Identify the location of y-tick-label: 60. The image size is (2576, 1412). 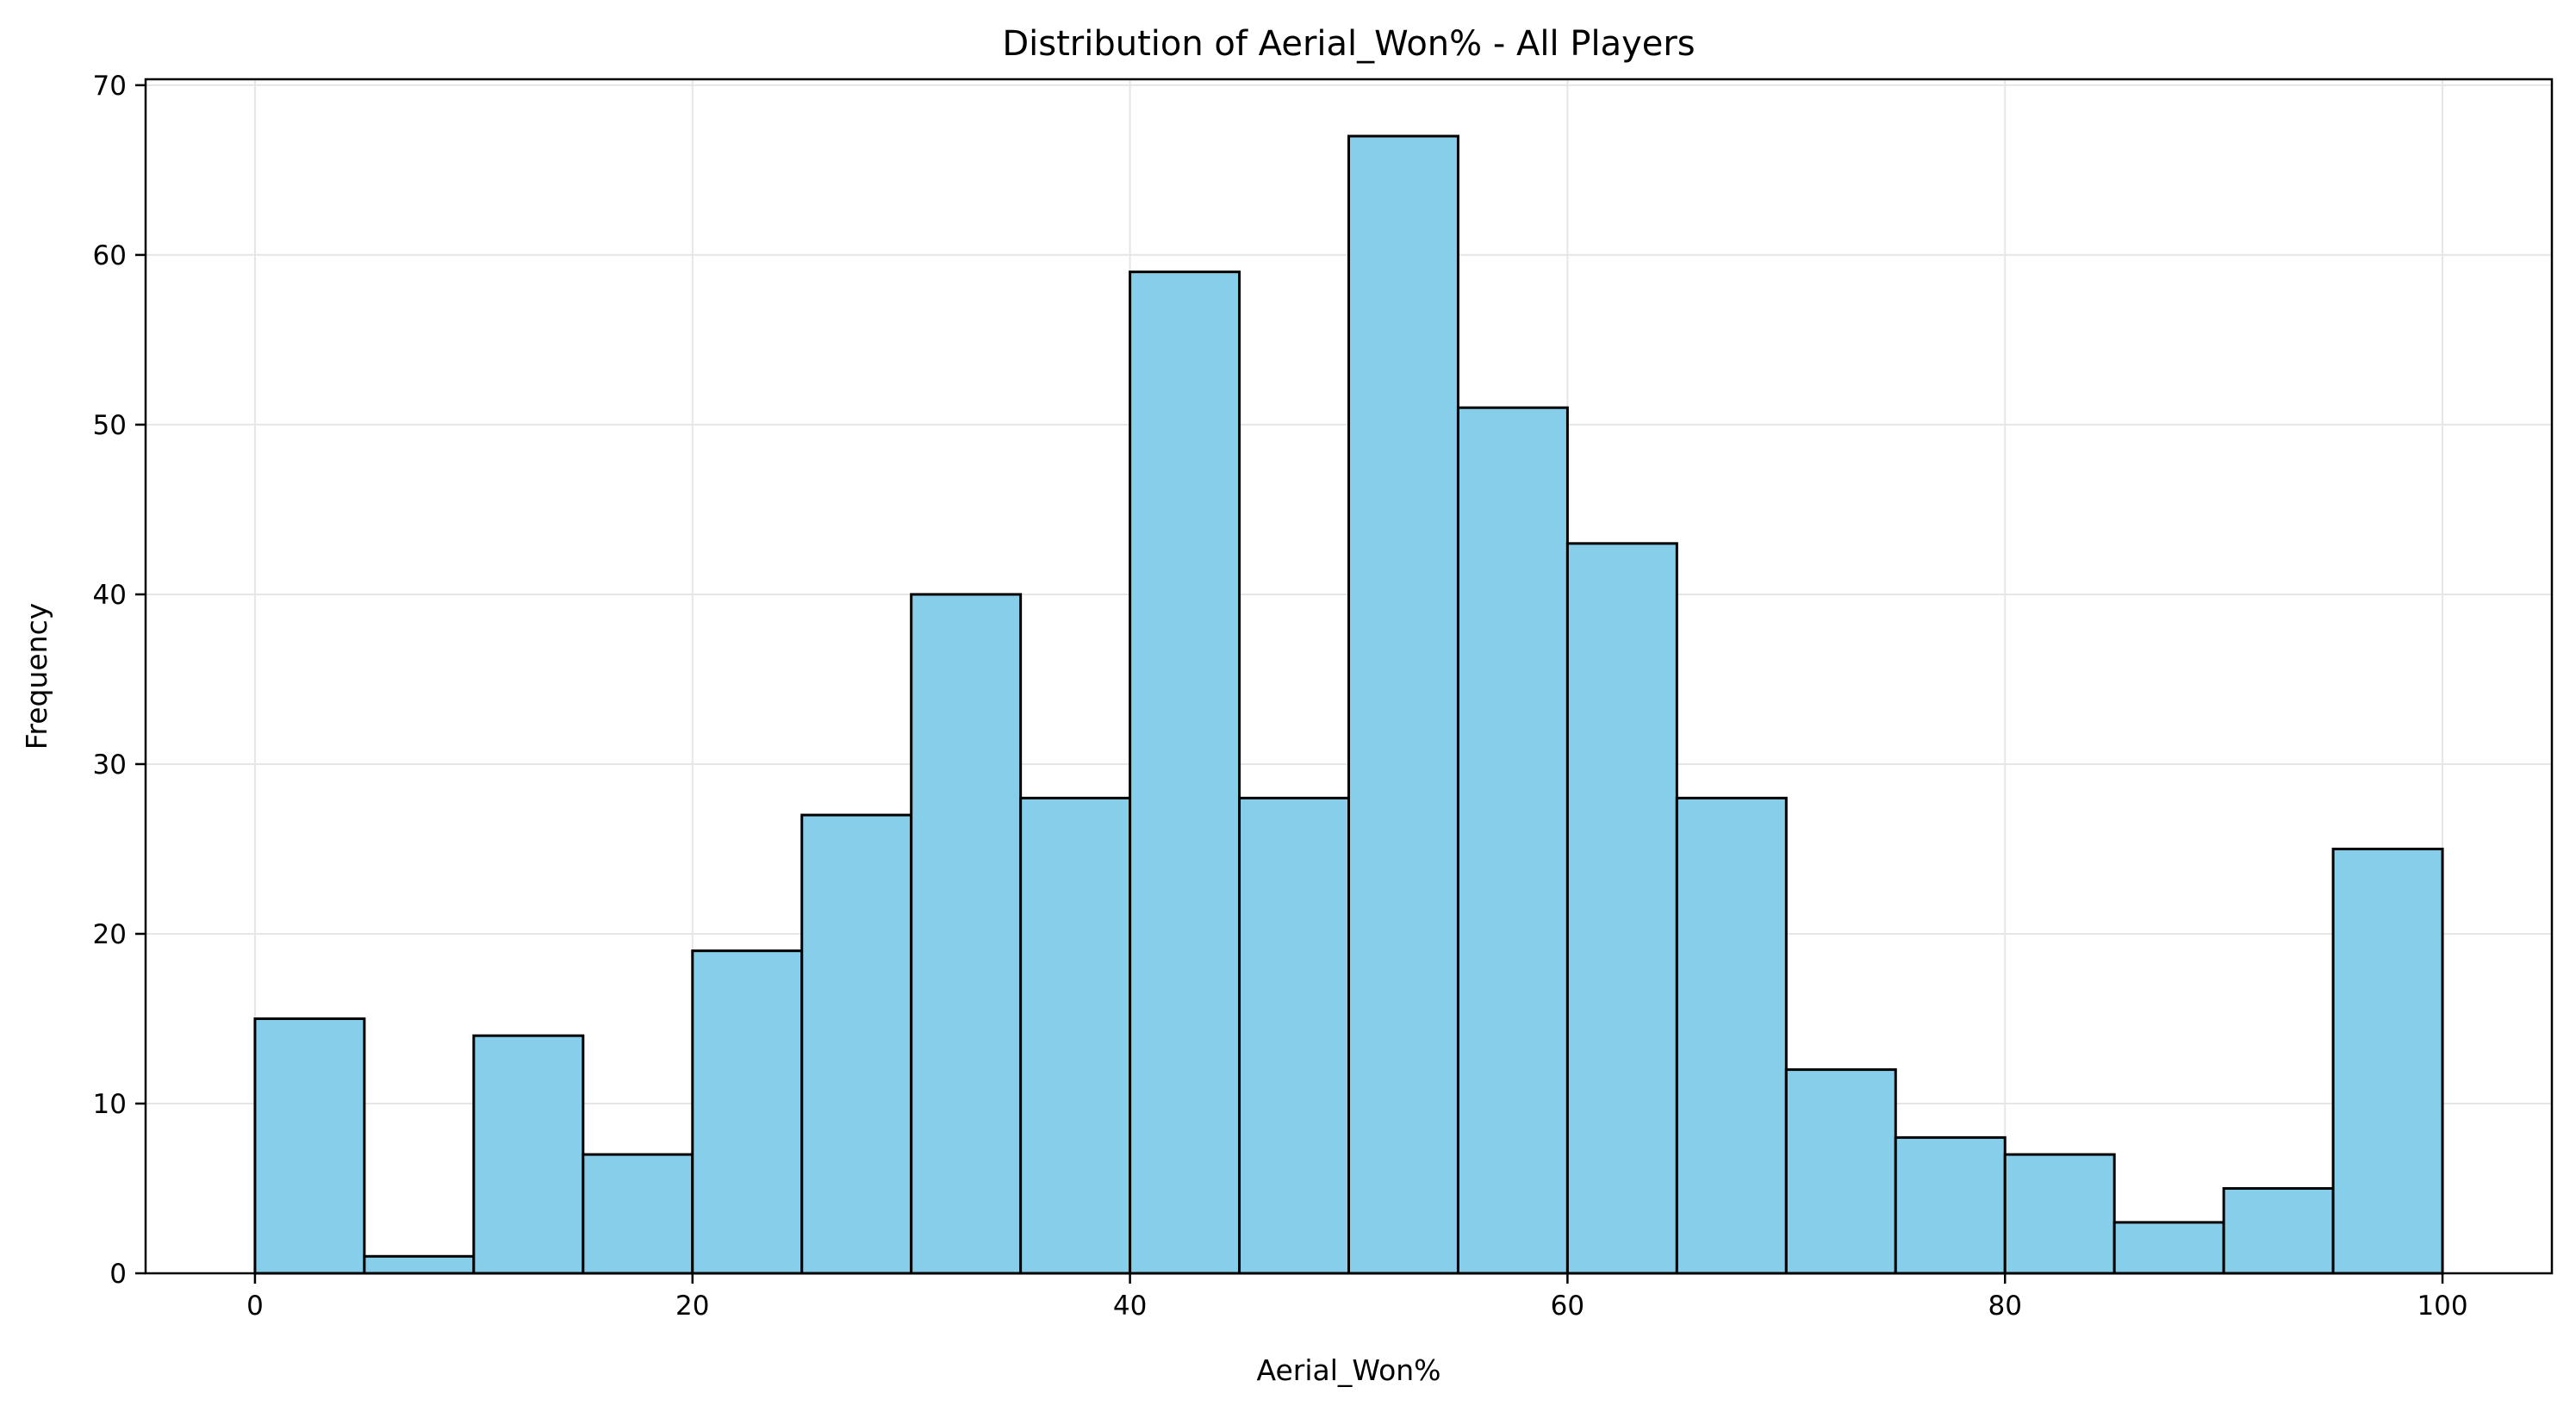
(110, 256).